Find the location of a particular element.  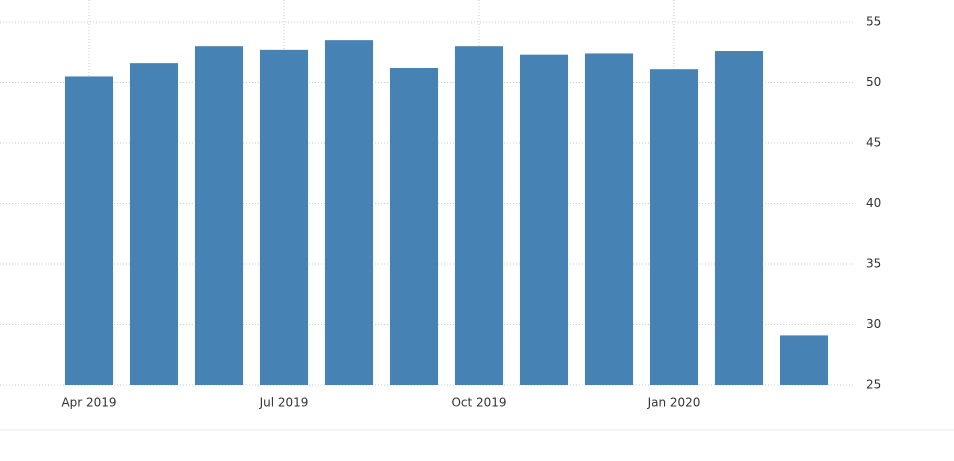

y-tick-label: 30 is located at coordinates (873, 324).